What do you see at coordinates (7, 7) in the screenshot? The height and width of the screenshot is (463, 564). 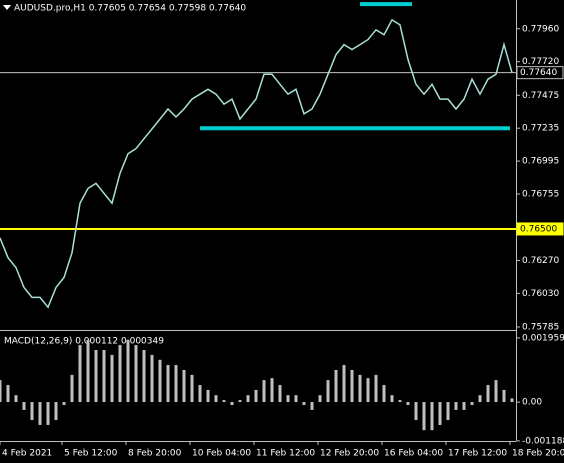 I see `menu-icon` at bounding box center [7, 7].